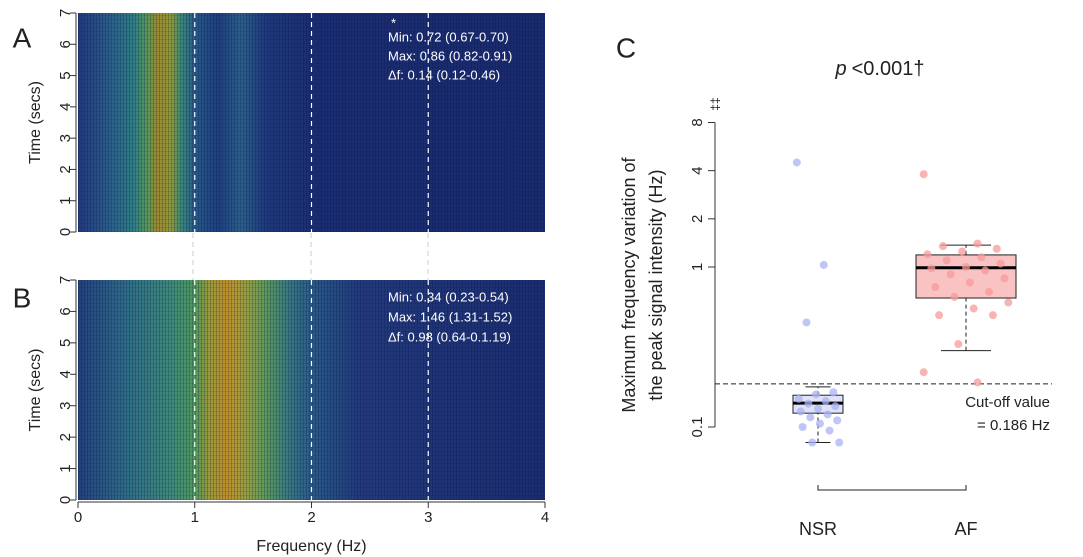  Describe the element at coordinates (715, 103) in the screenshot. I see `significance: ‡‡` at that location.